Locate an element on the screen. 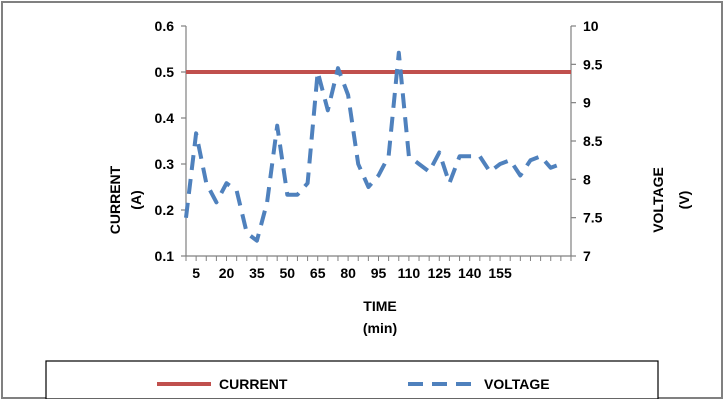 The height and width of the screenshot is (399, 726). left-tick-label: 0.1 is located at coordinates (165, 256).